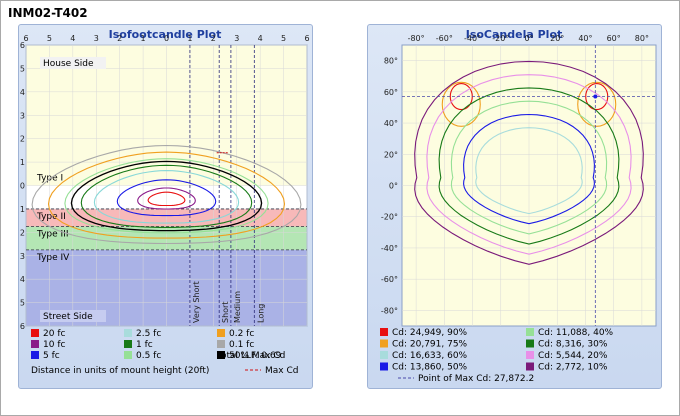 The height and width of the screenshot is (416, 680). I want to click on legend-label-cd-11-088-40: Cd: 11,088, 40%, so click(576, 333).